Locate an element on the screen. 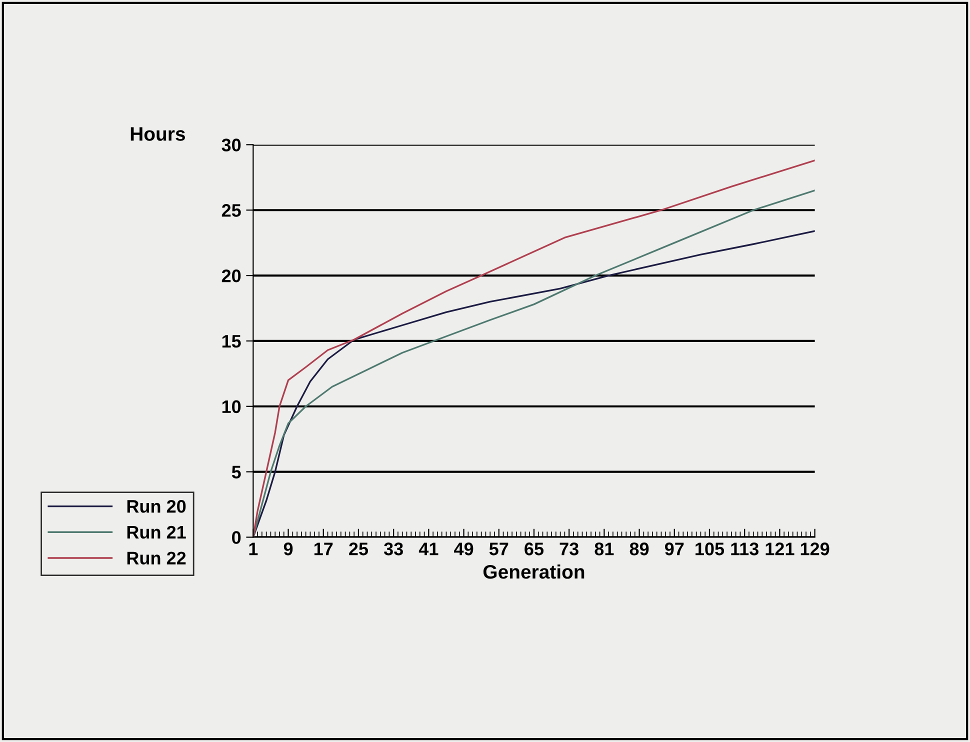  legend-label: Run 21 is located at coordinates (156, 532).